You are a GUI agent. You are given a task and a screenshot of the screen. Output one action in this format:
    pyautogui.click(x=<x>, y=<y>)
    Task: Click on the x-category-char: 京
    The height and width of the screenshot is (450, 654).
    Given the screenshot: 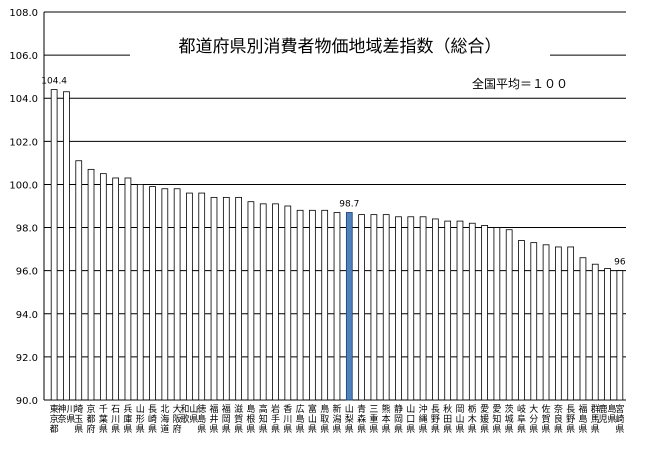 What is the action you would take?
    pyautogui.click(x=91, y=409)
    